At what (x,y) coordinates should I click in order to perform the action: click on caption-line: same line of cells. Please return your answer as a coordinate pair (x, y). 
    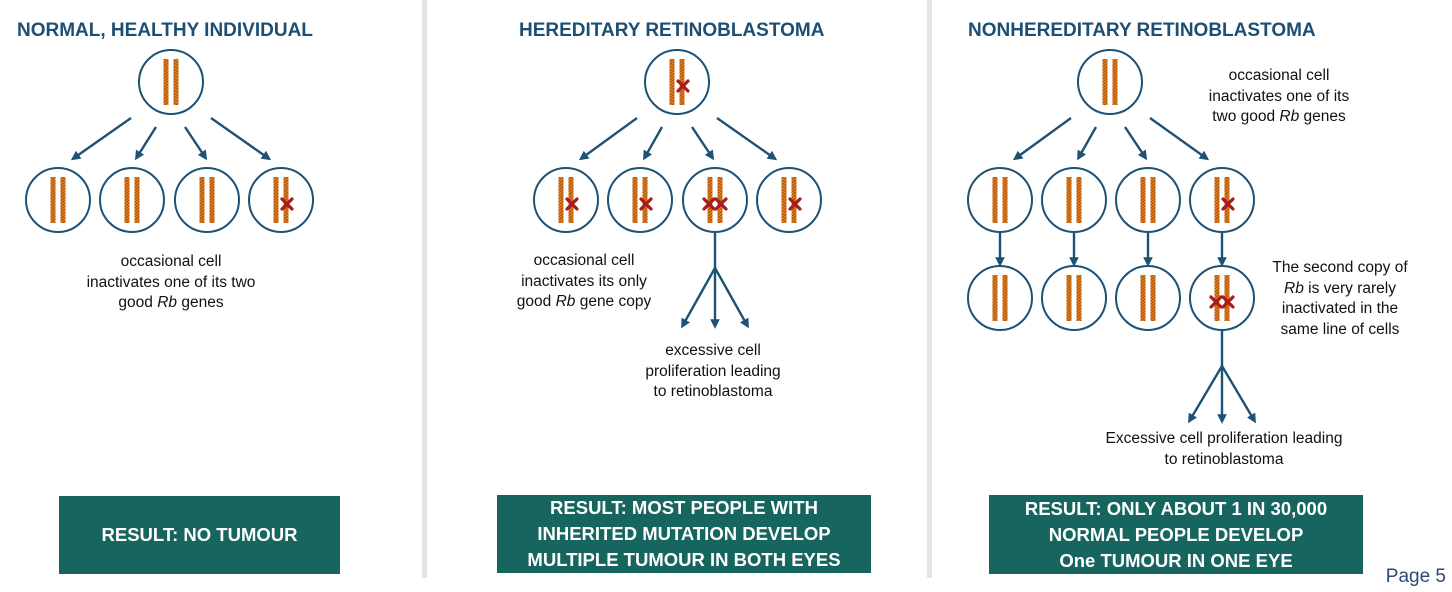
    Looking at the image, I should click on (1340, 329).